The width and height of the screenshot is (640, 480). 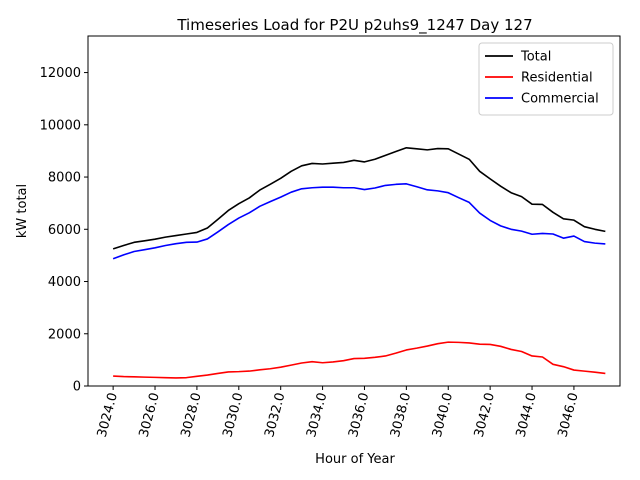 I want to click on legend: Total Residential Commercial, so click(x=546, y=79).